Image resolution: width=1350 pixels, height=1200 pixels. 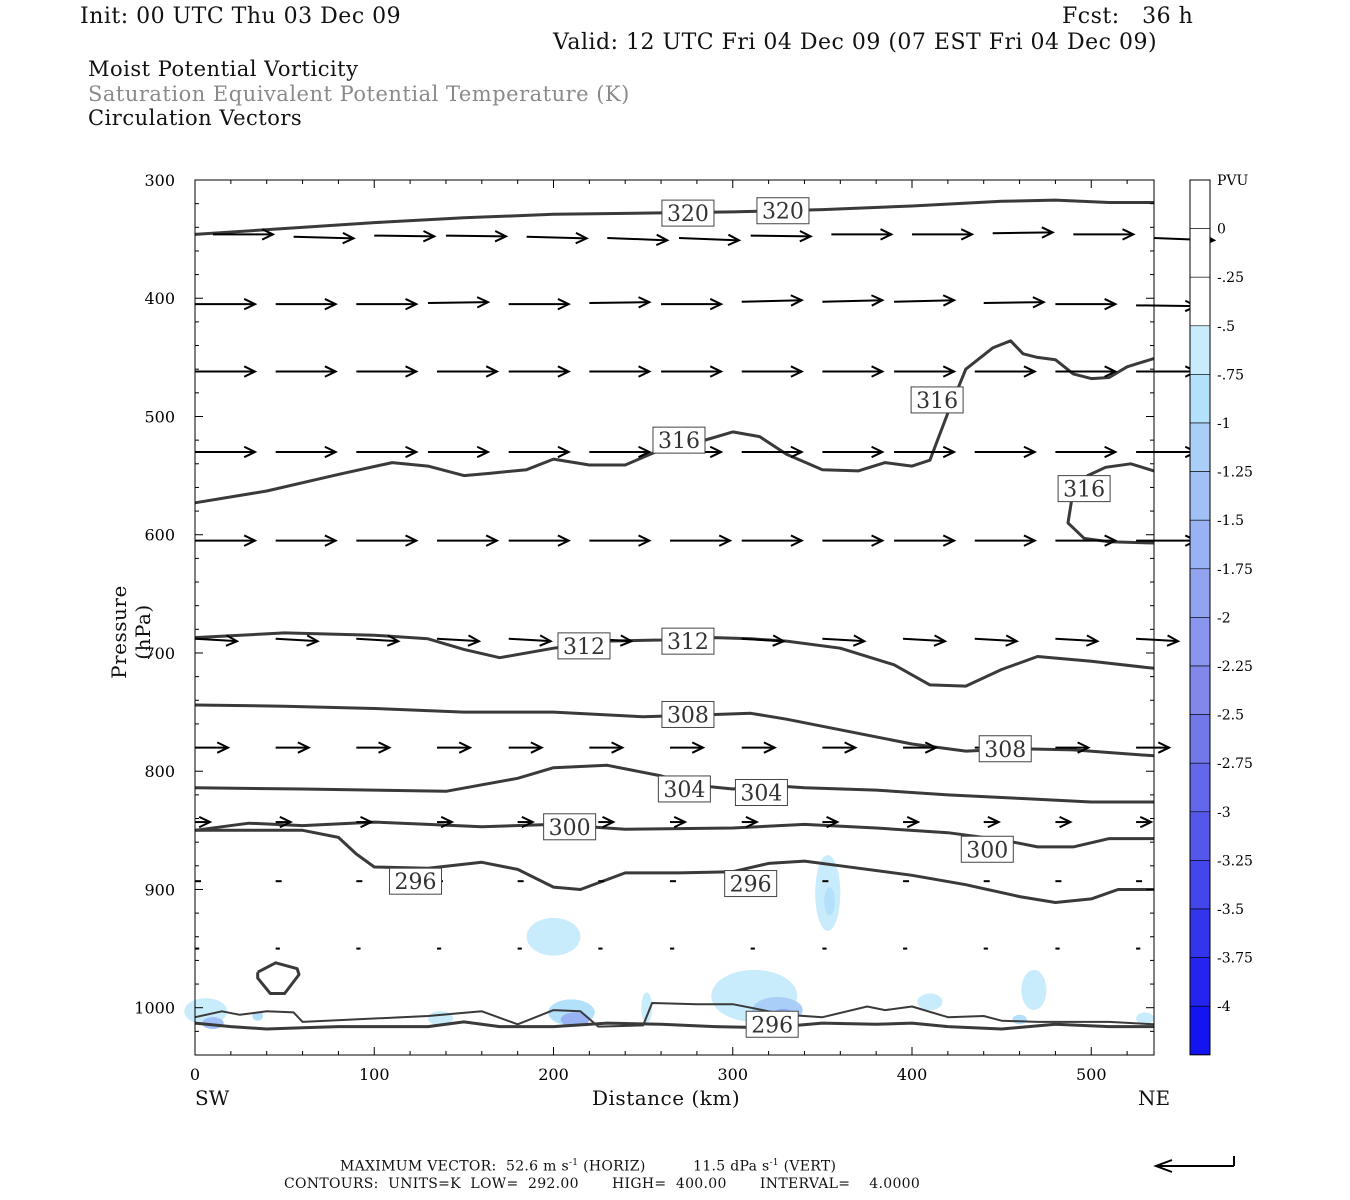 What do you see at coordinates (688, 714) in the screenshot?
I see `contour-label: 308` at bounding box center [688, 714].